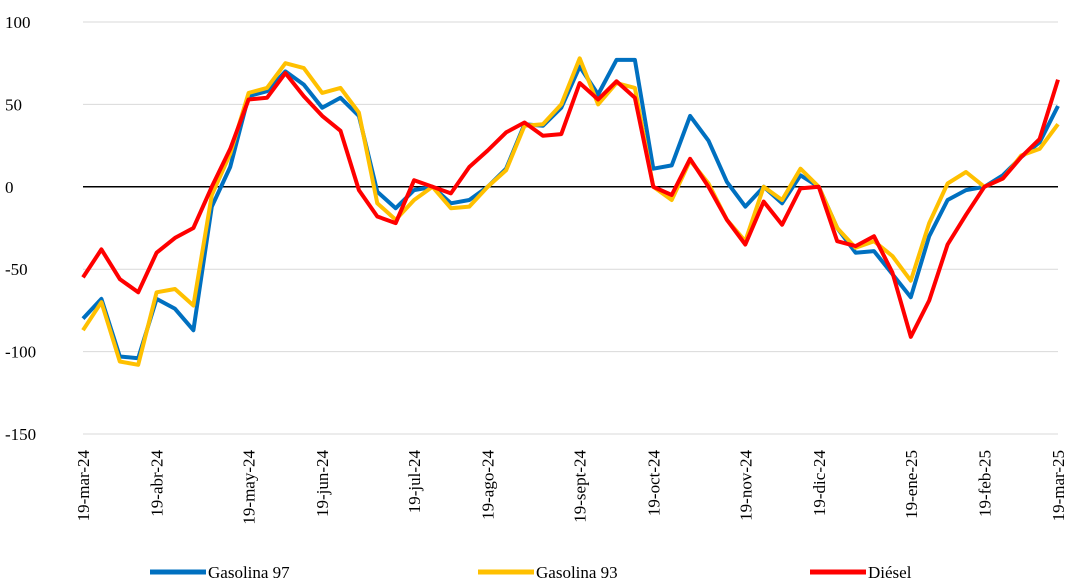  What do you see at coordinates (745, 485) in the screenshot?
I see `x-tick-label: 19-nov-24` at bounding box center [745, 485].